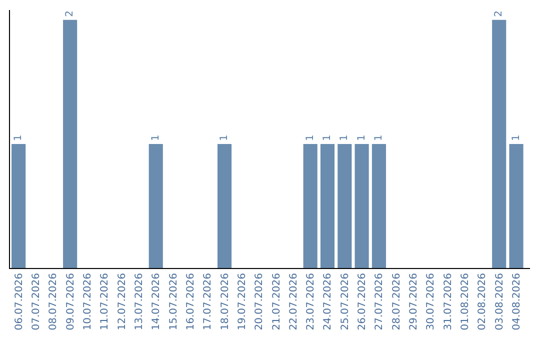  I want to click on x-tick-label: 02.08.2026, so click(482, 301).